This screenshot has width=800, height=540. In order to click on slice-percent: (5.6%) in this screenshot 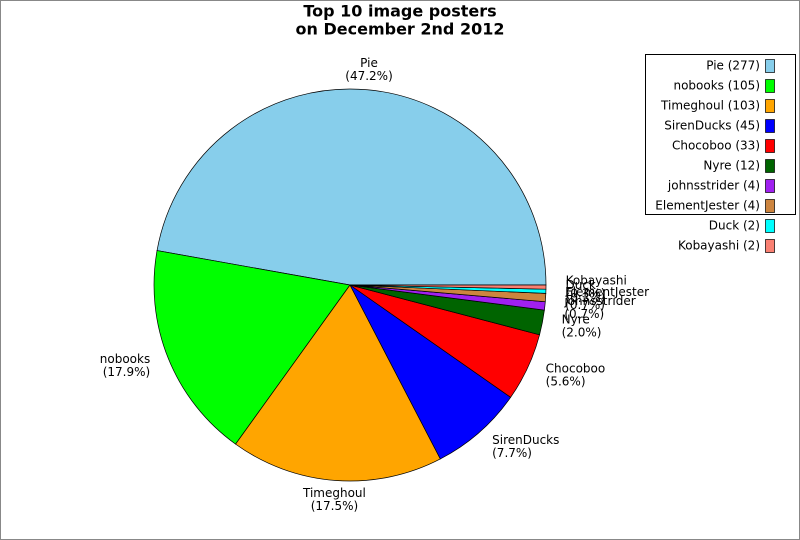, I will do `click(566, 382)`.